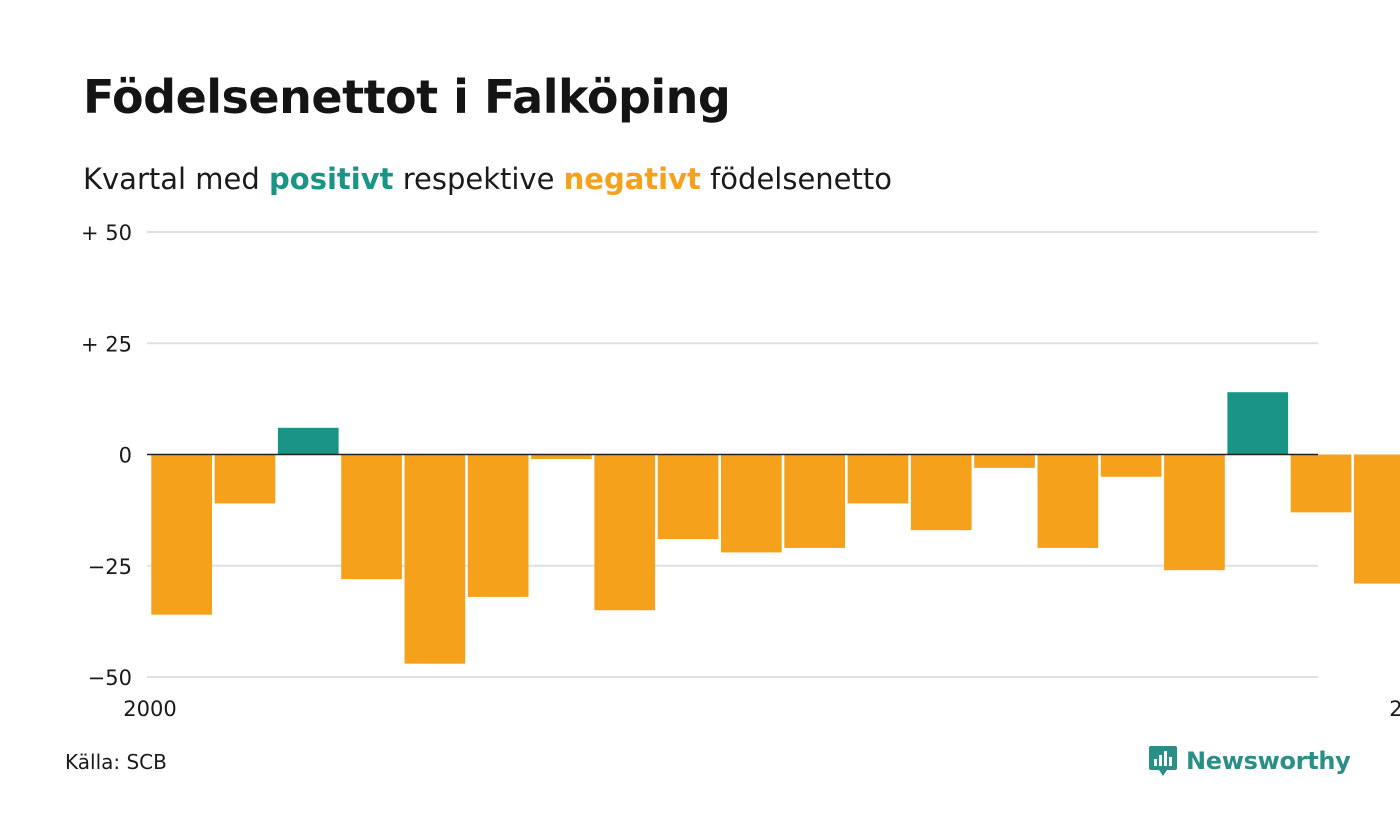 Image resolution: width=1400 pixels, height=840 pixels. I want to click on chart-title: Födelsenettot i Falköping, so click(407, 97).